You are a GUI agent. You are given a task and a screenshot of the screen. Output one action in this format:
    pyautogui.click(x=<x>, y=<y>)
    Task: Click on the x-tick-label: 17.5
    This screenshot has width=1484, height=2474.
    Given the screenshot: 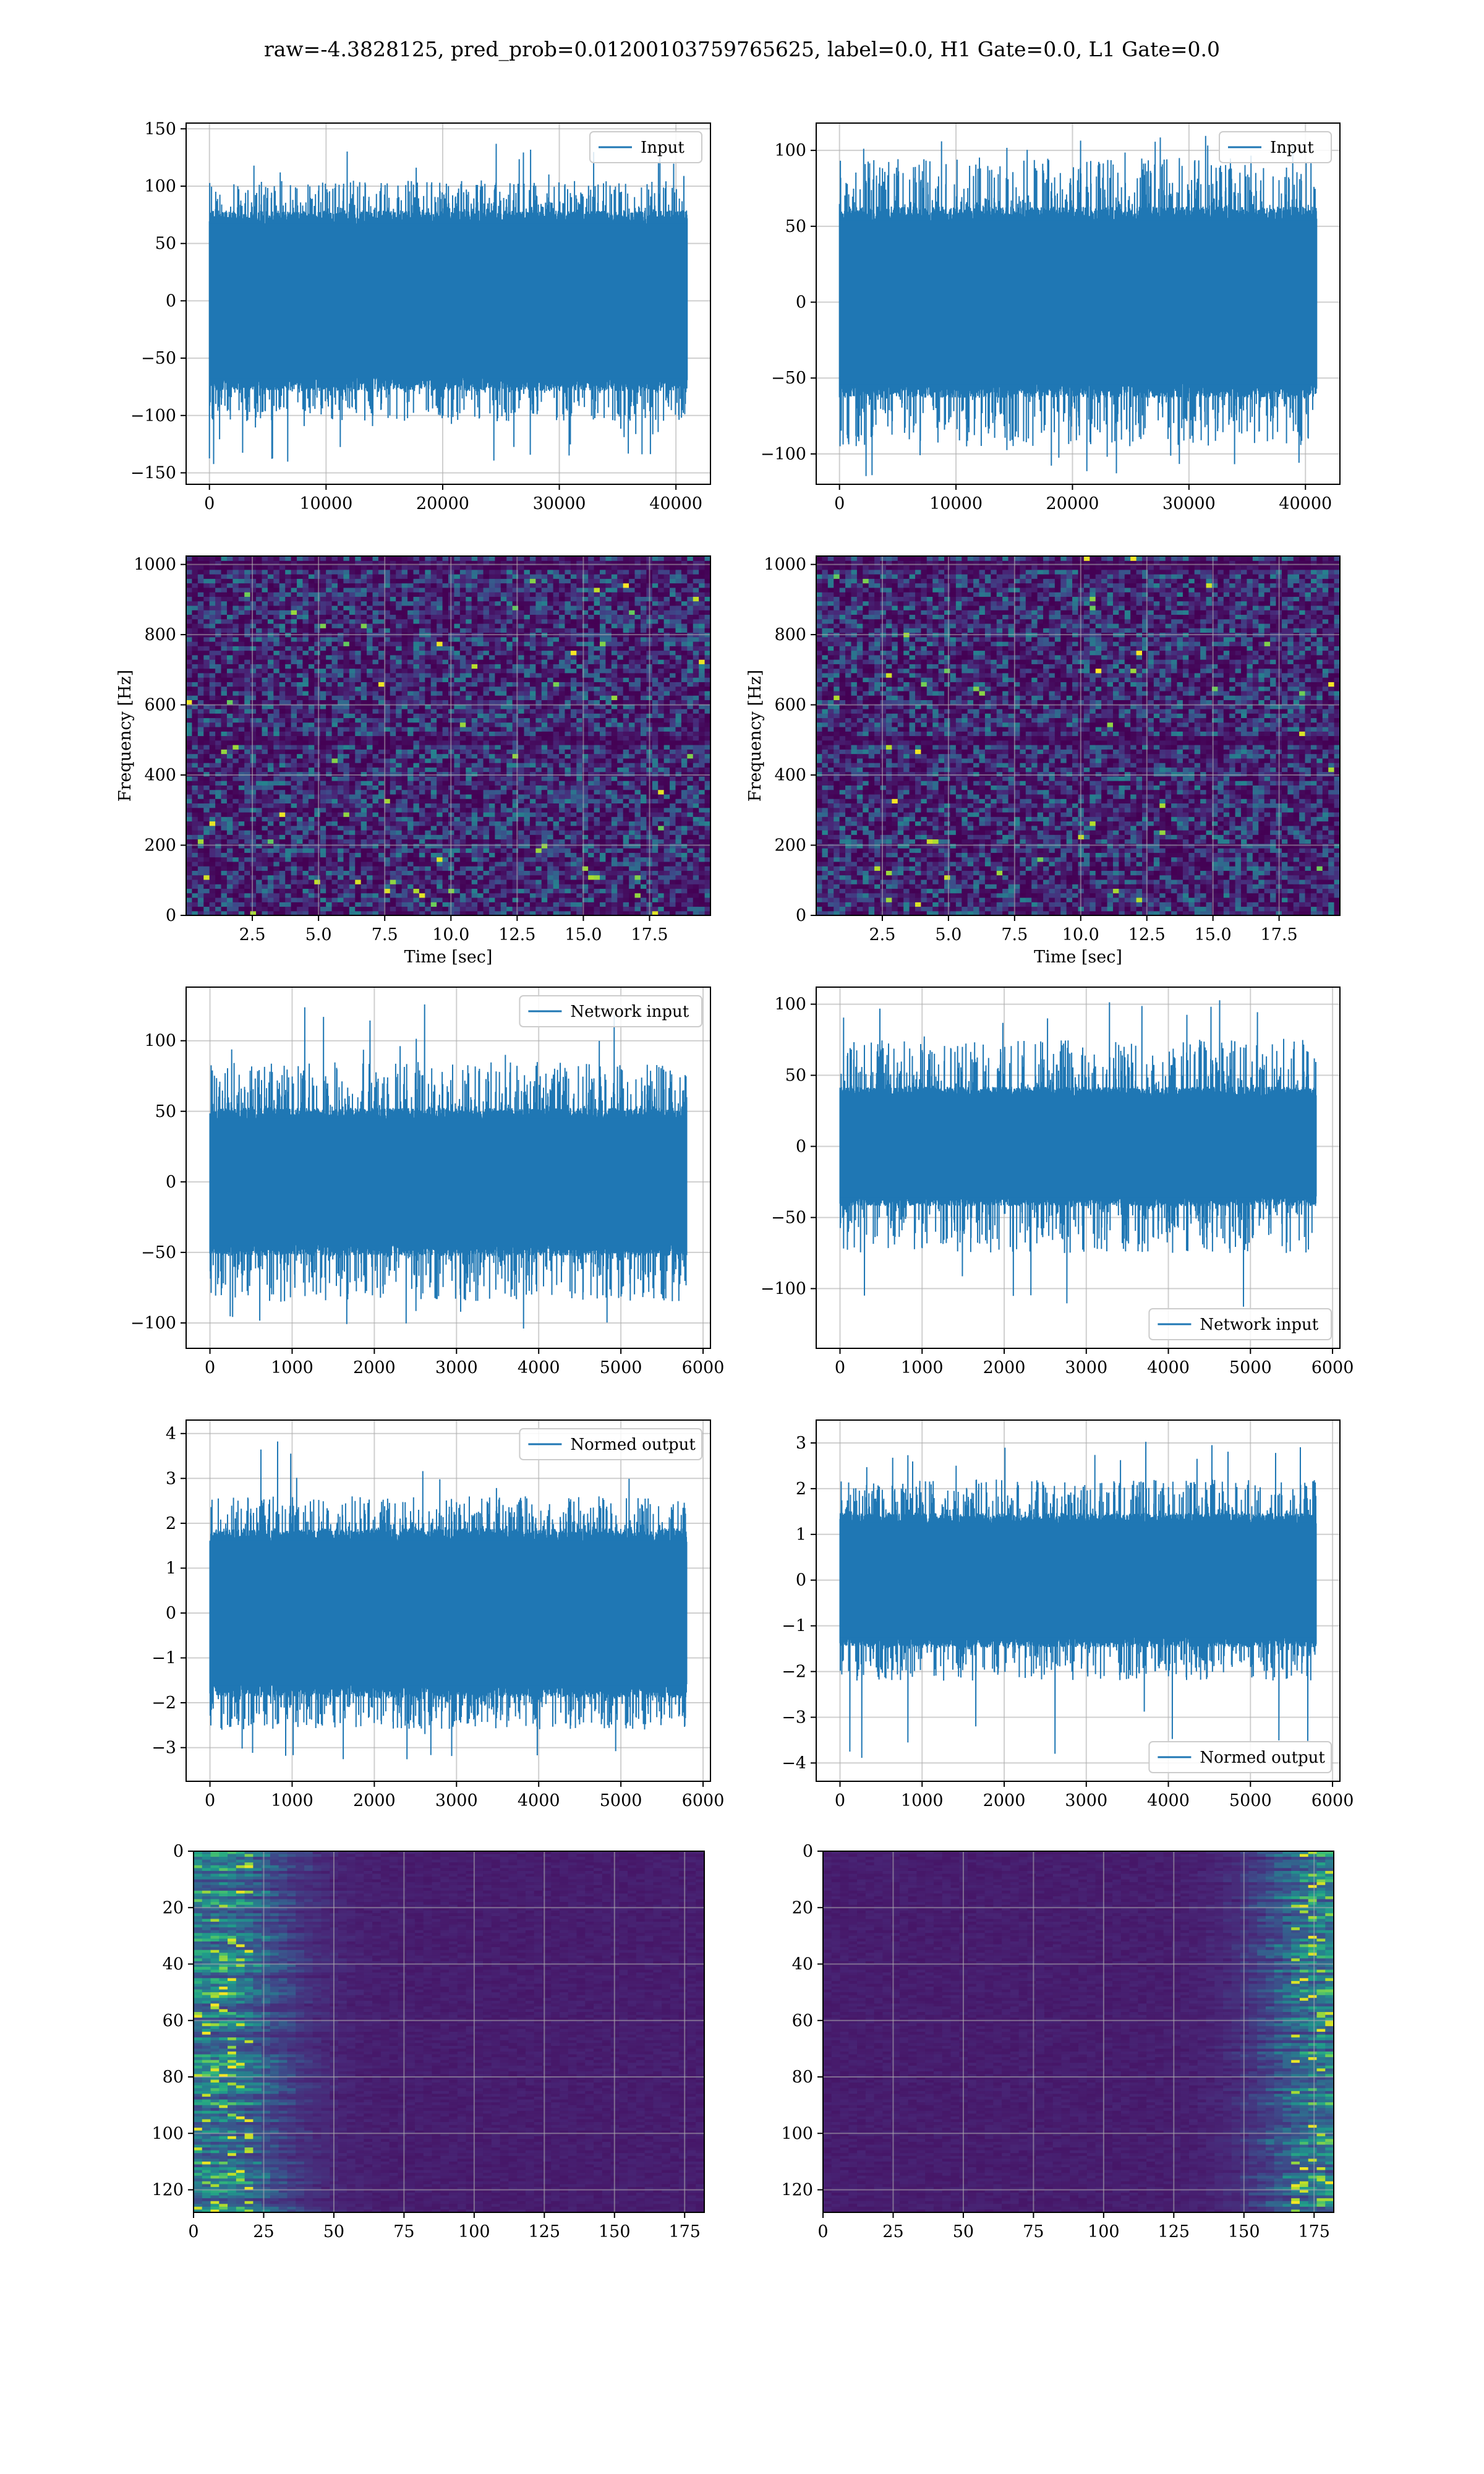 What is the action you would take?
    pyautogui.click(x=1279, y=934)
    